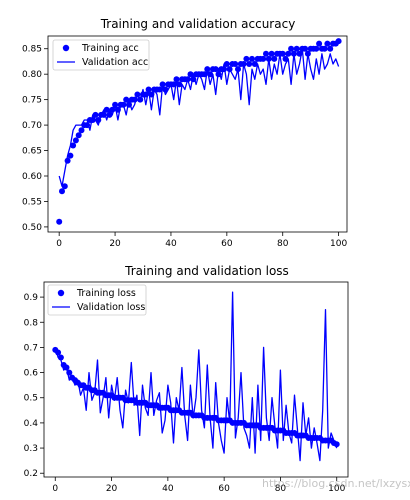  What do you see at coordinates (336, 489) in the screenshot?
I see `loss-xtick-label: 100` at bounding box center [336, 489].